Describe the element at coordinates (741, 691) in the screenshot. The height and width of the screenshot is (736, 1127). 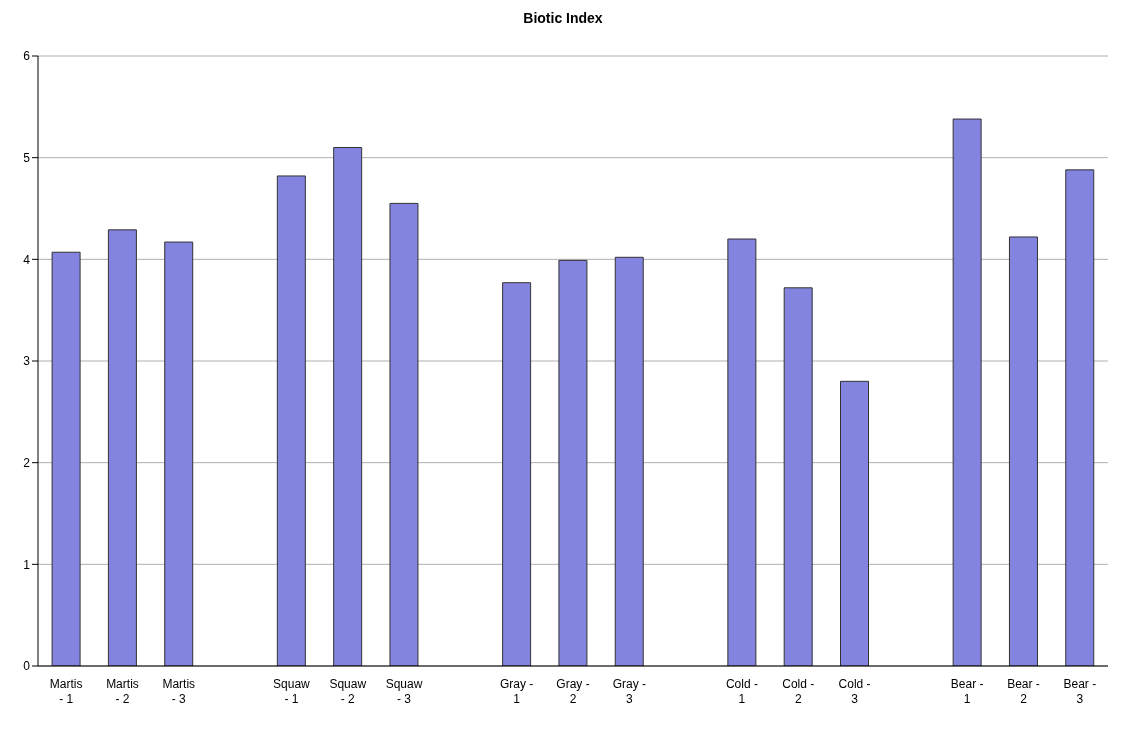
I see `x-tick-label: Cold - 1` at that location.